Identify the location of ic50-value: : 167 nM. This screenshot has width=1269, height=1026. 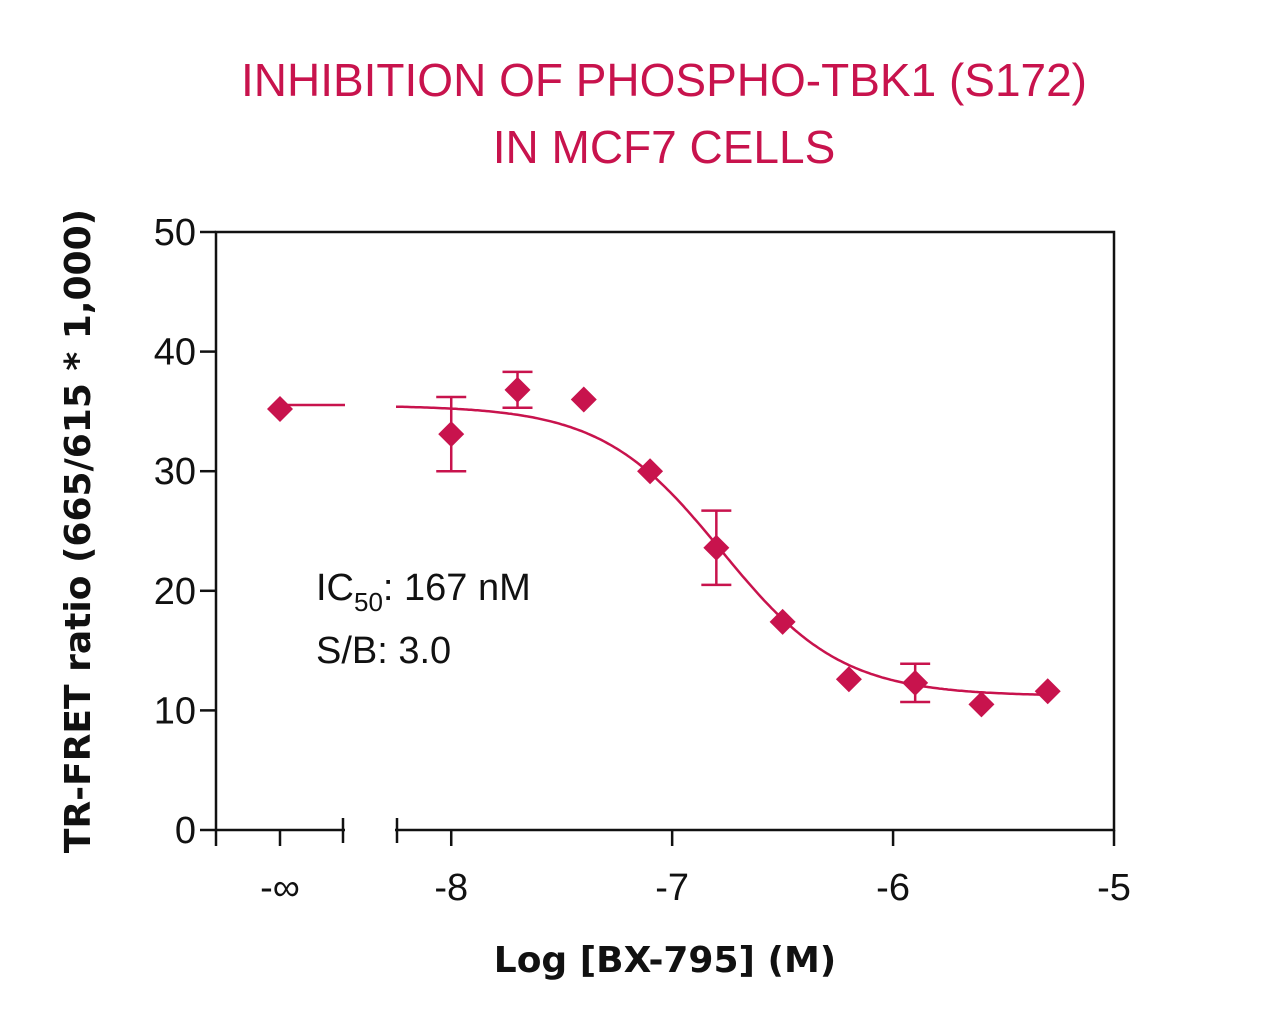
(457, 588).